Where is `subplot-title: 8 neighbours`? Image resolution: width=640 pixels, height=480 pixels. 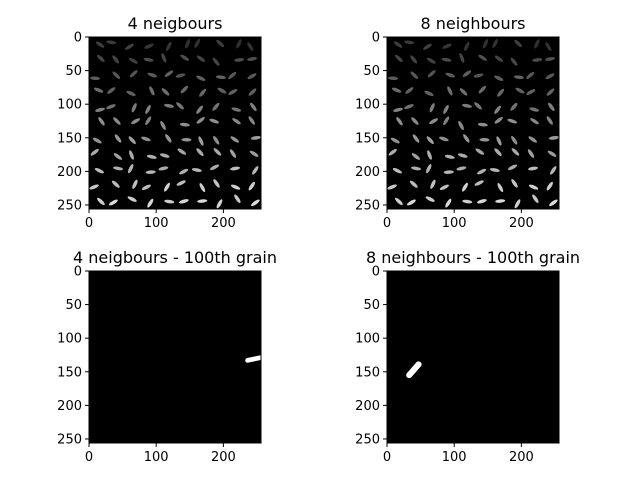
subplot-title: 8 neighbours is located at coordinates (473, 23).